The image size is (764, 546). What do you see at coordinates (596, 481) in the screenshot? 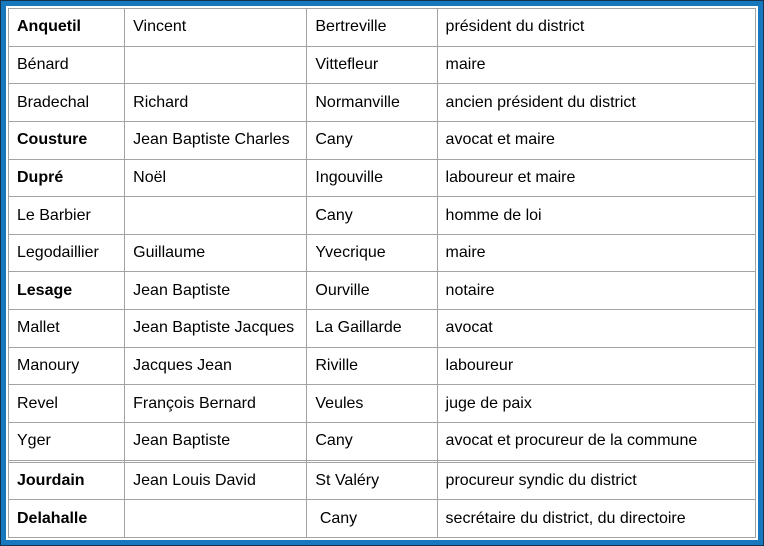
I see `cell-role: procureur syndic du district` at bounding box center [596, 481].